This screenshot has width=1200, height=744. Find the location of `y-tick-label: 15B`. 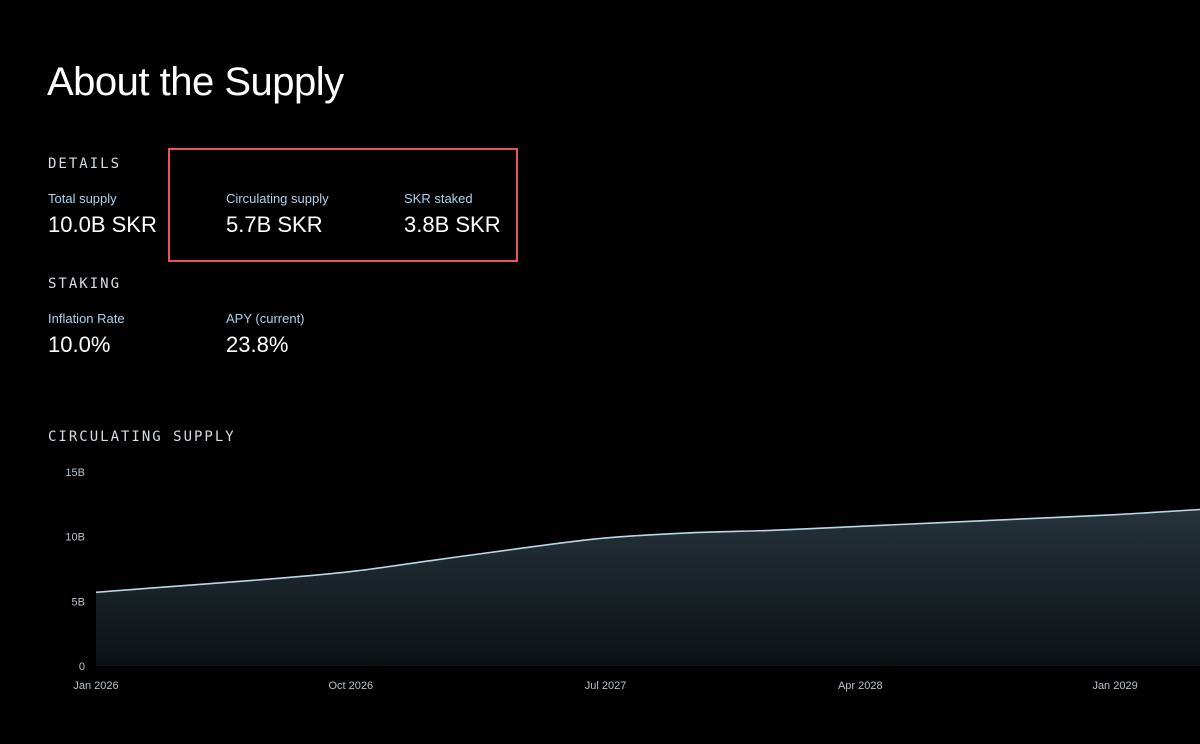

y-tick-label: 15B is located at coordinates (75, 473).